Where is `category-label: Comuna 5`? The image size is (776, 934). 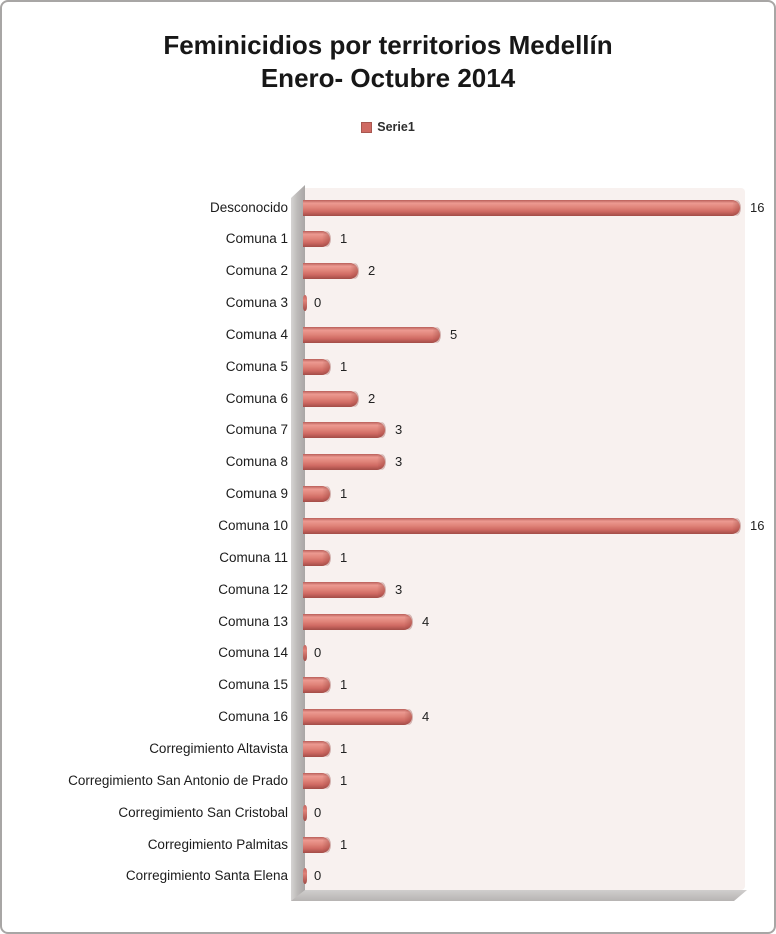 category-label: Comuna 5 is located at coordinates (256, 366).